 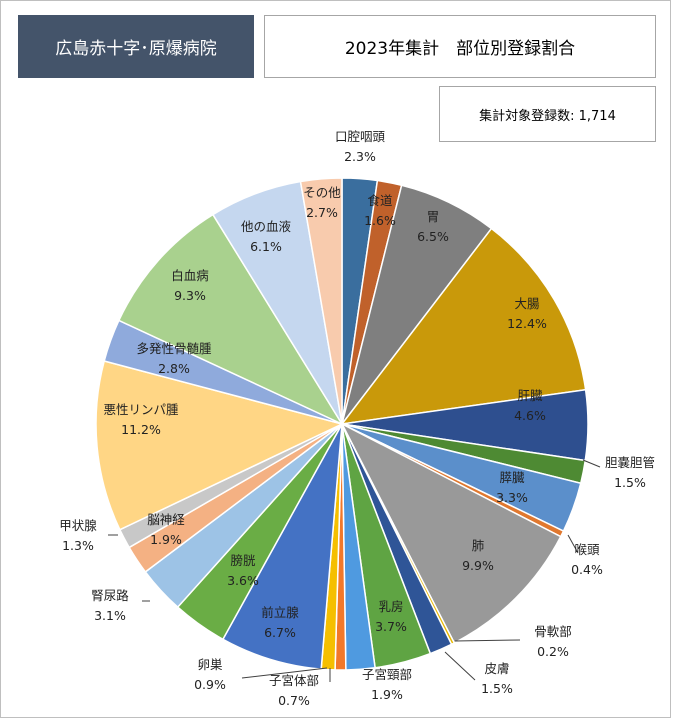 What do you see at coordinates (433, 216) in the screenshot?
I see `slice-name-label-3: 胃` at bounding box center [433, 216].